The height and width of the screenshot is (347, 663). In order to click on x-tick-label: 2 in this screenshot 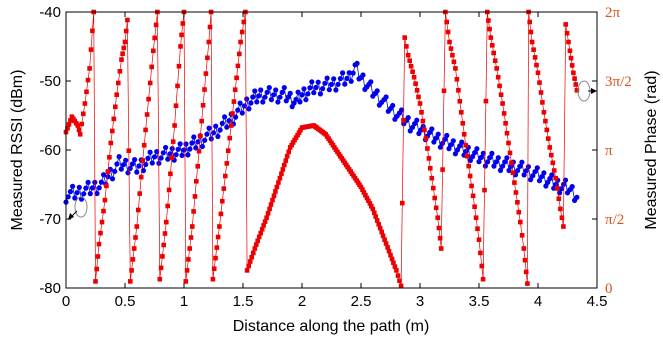, I will do `click(302, 301)`.